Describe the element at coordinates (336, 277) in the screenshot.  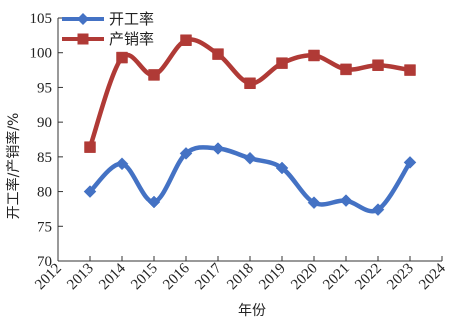
I see `x-tick-label: 2021` at that location.